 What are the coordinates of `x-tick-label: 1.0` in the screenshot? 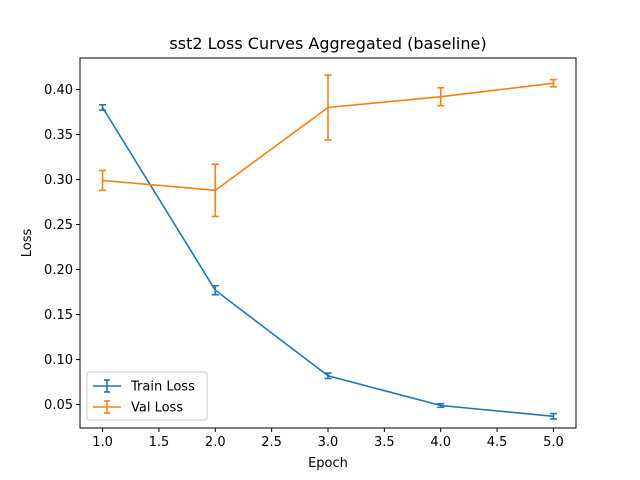 It's located at (102, 442).